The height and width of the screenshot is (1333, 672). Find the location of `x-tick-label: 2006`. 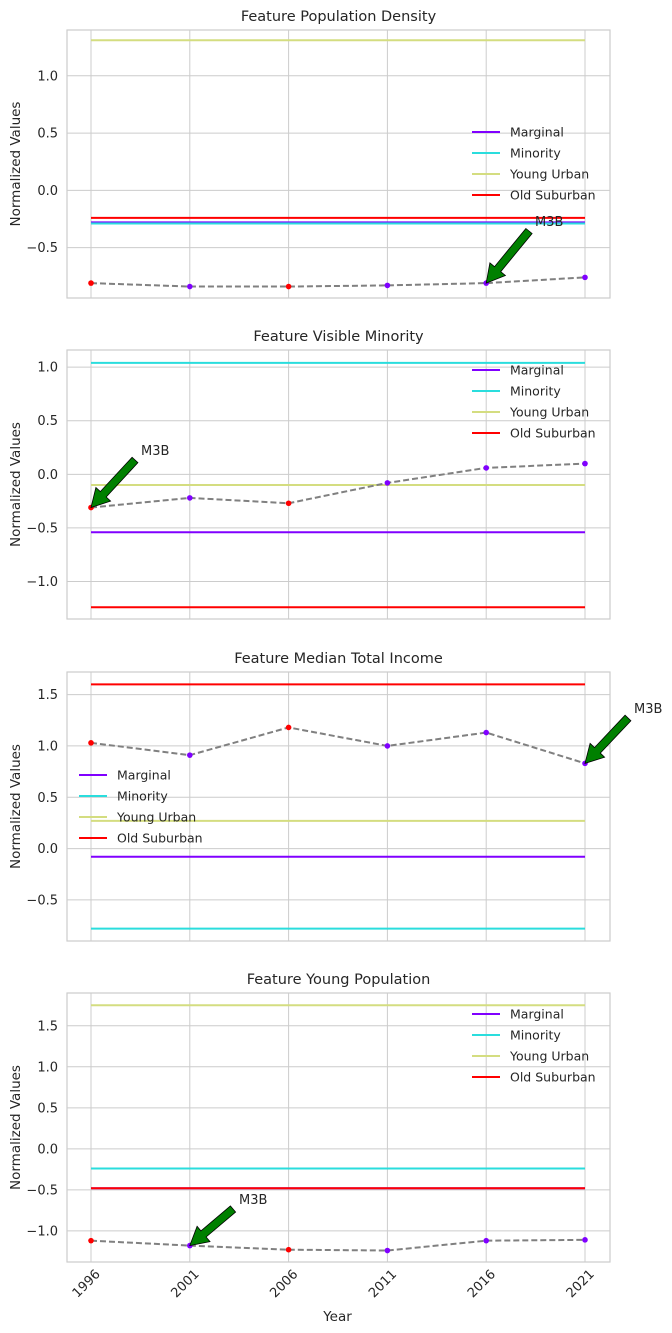

x-tick-label: 2006 is located at coordinates (284, 1284).